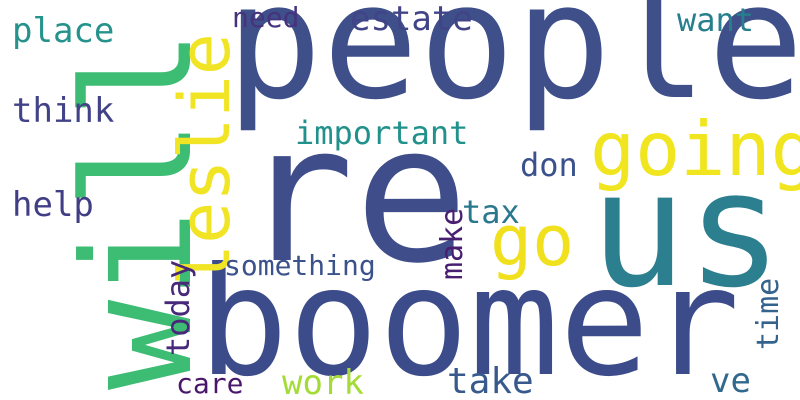 This screenshot has width=800, height=400. I want to click on word-today: today, so click(178, 307).